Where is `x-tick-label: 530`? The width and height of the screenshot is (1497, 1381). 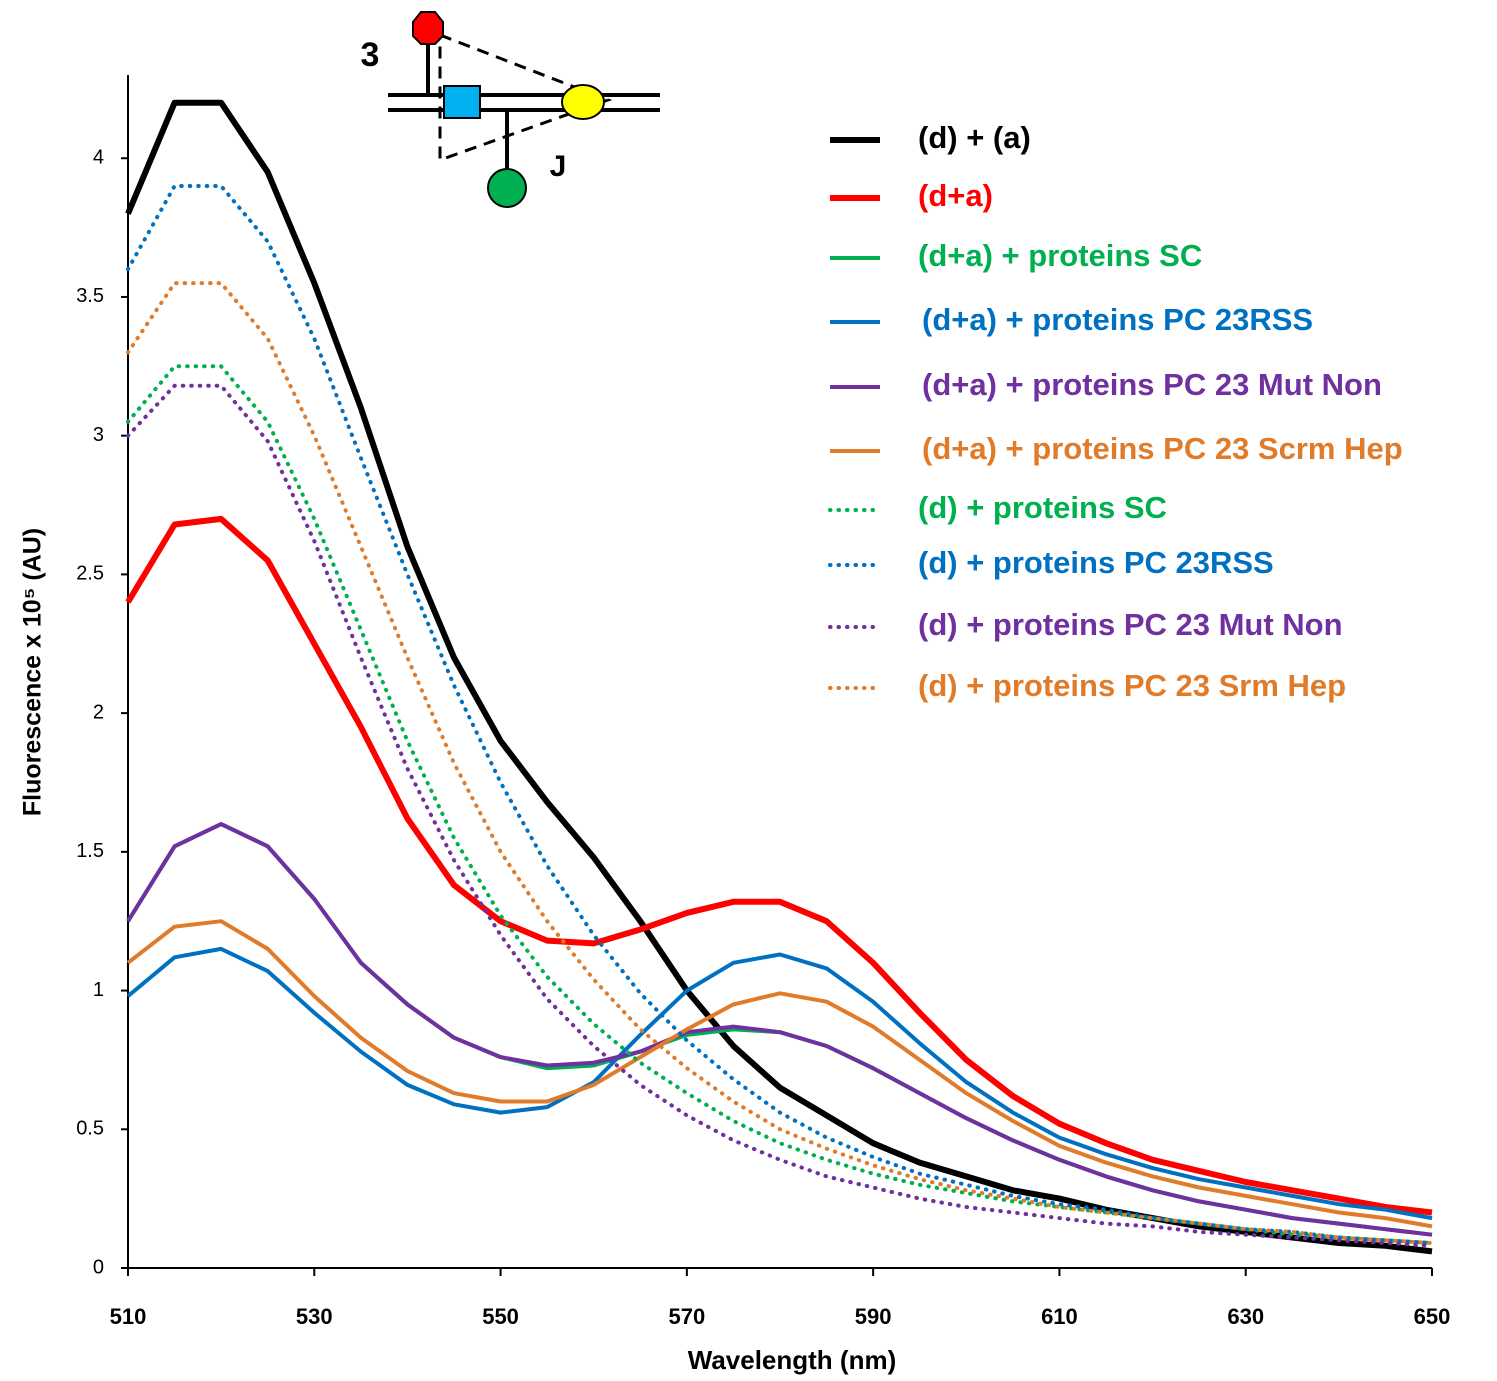
x-tick-label: 530 is located at coordinates (314, 1316).